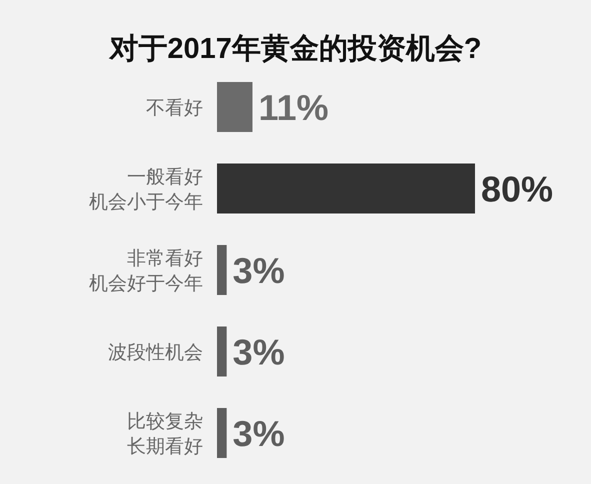 The image size is (591, 484). Describe the element at coordinates (293, 107) in the screenshot. I see `data-label: 11%` at that location.